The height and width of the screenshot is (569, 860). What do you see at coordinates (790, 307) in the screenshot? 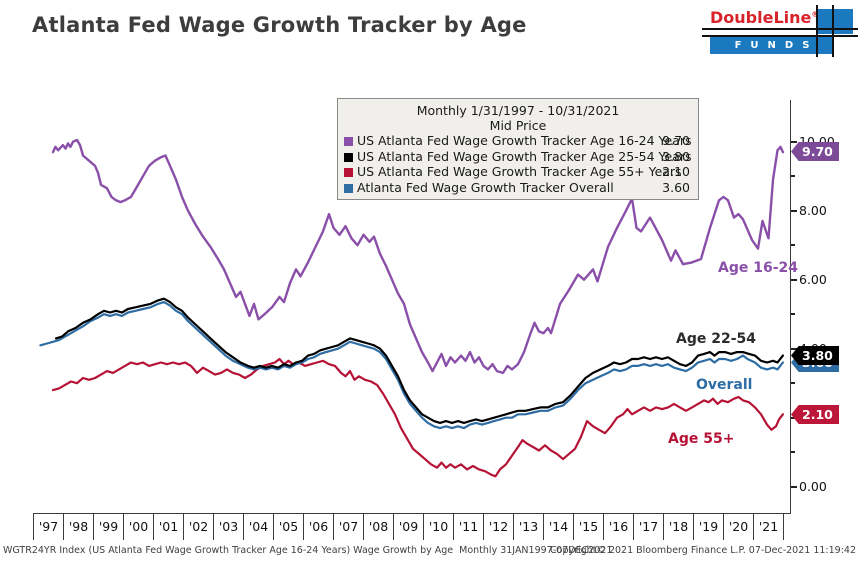
I see `right-axis-line` at bounding box center [790, 307].